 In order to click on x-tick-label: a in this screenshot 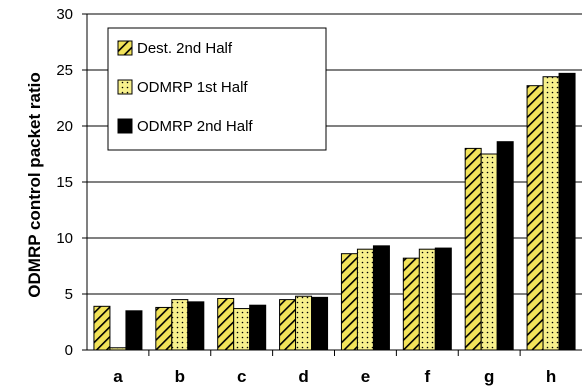, I will do `click(118, 376)`.